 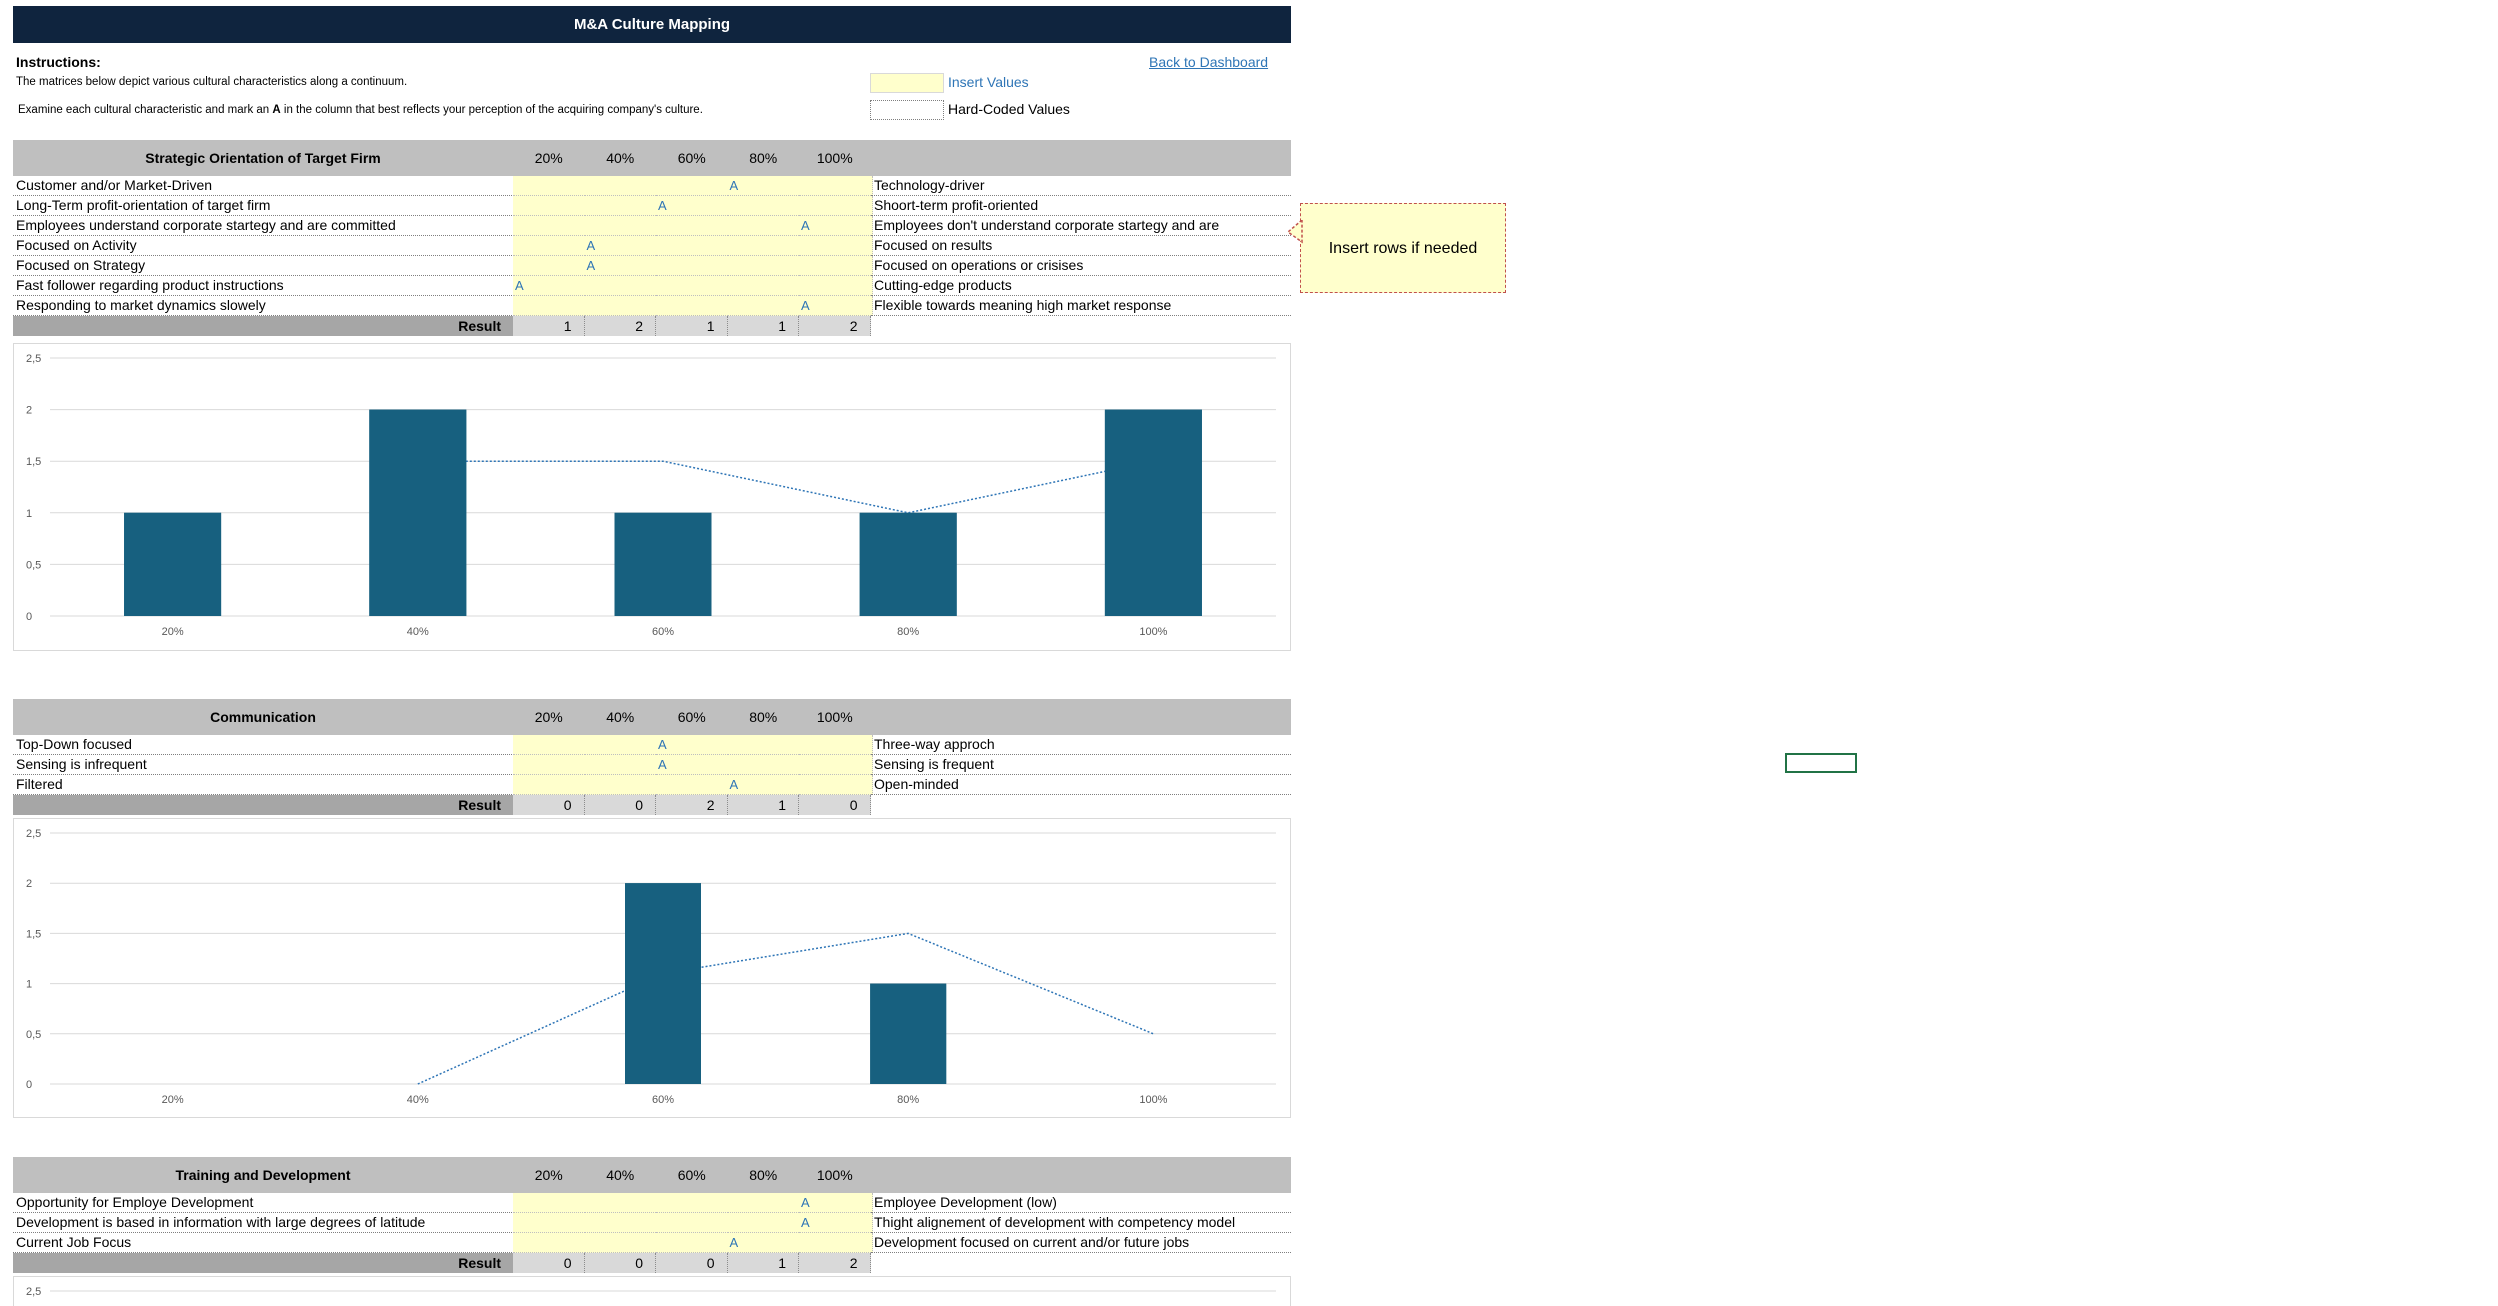 What do you see at coordinates (1081, 785) in the screenshot?
I see `characteristic-right: Open-minded` at bounding box center [1081, 785].